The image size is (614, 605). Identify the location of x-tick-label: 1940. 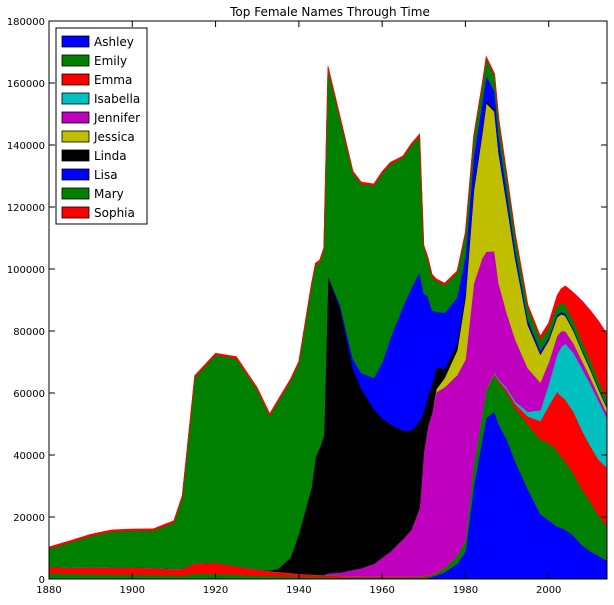
(298, 590).